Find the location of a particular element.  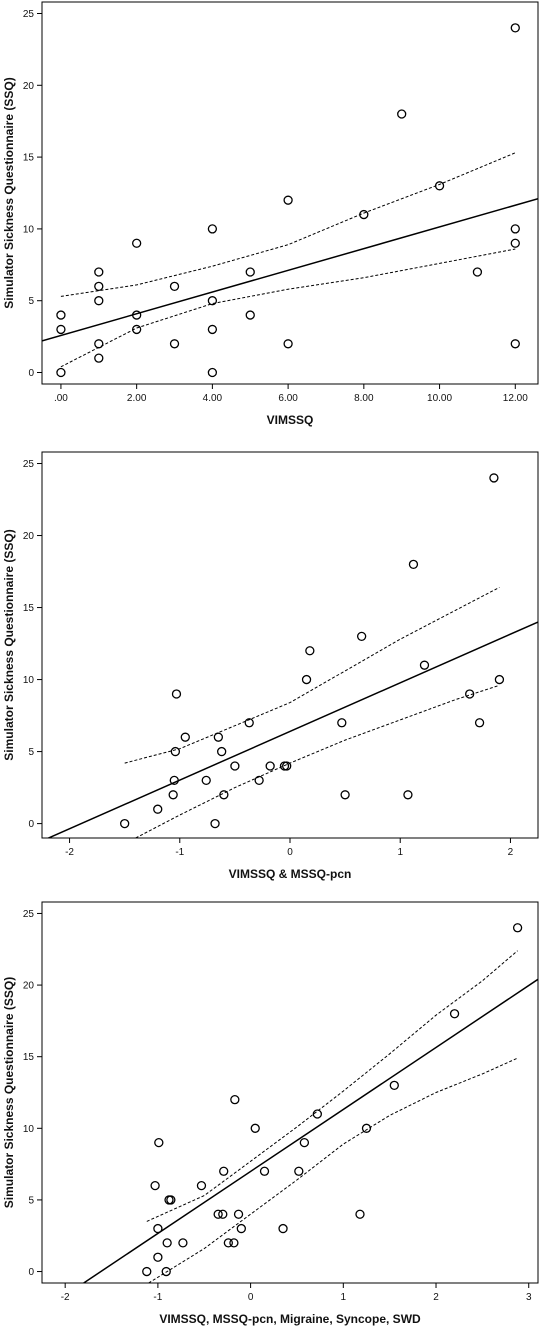

regression-line is located at coordinates (290, 269).